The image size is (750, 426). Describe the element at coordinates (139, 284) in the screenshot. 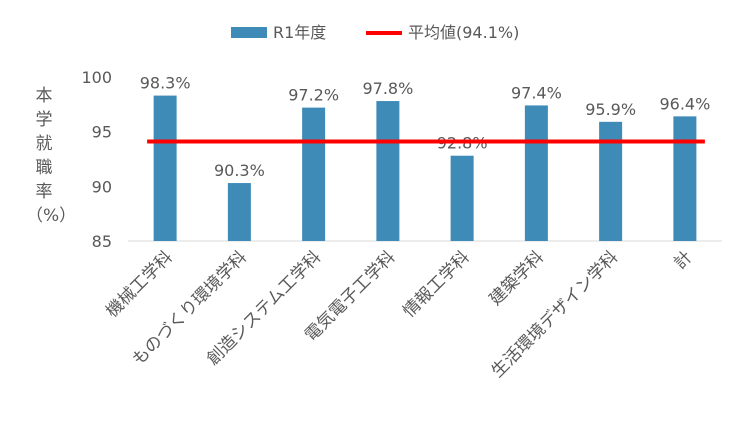

I see `category-label: 機械工学科` at that location.